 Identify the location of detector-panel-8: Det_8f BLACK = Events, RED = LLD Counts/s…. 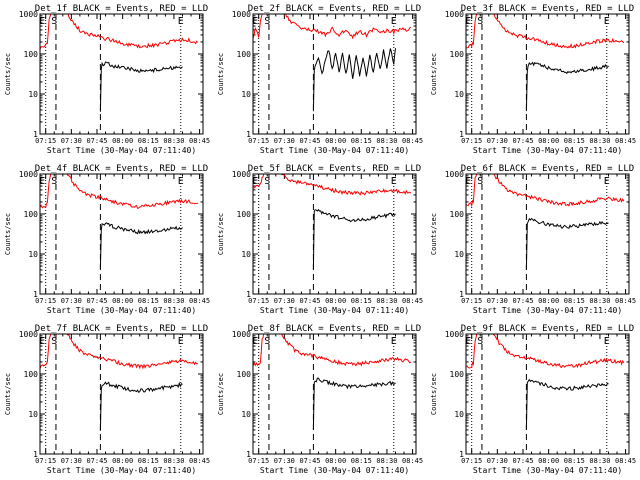
(320, 399).